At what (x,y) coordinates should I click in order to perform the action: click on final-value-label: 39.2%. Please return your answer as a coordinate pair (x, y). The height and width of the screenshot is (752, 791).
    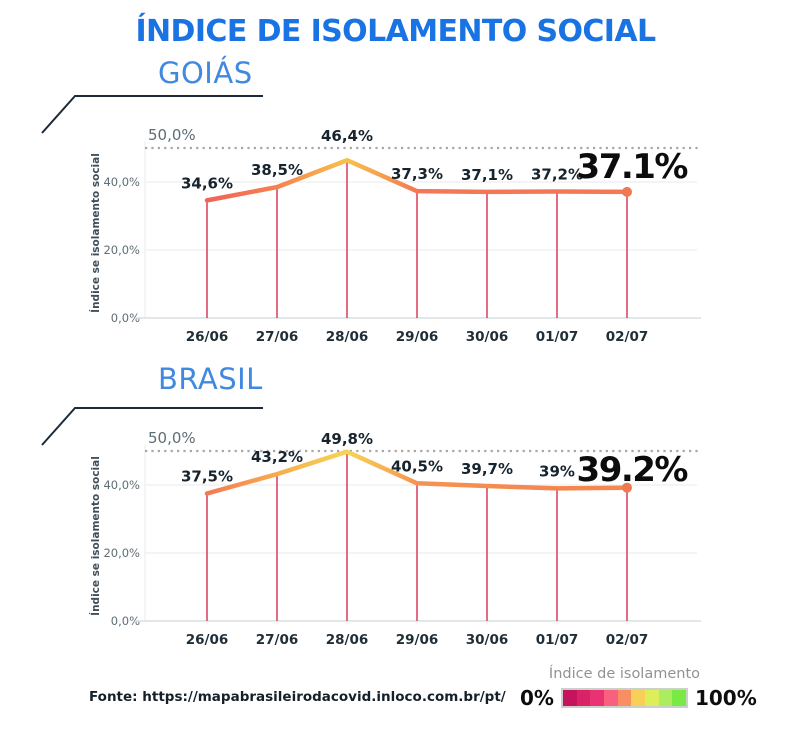
    Looking at the image, I should click on (632, 470).